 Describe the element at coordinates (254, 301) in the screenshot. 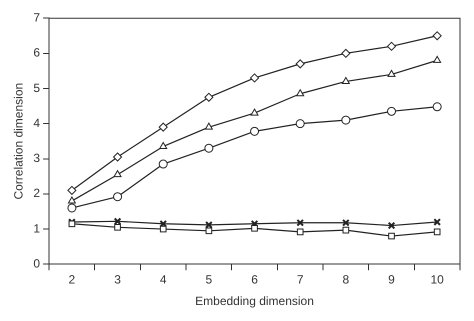

I see `x-axis-title: Embedding dimension` at that location.